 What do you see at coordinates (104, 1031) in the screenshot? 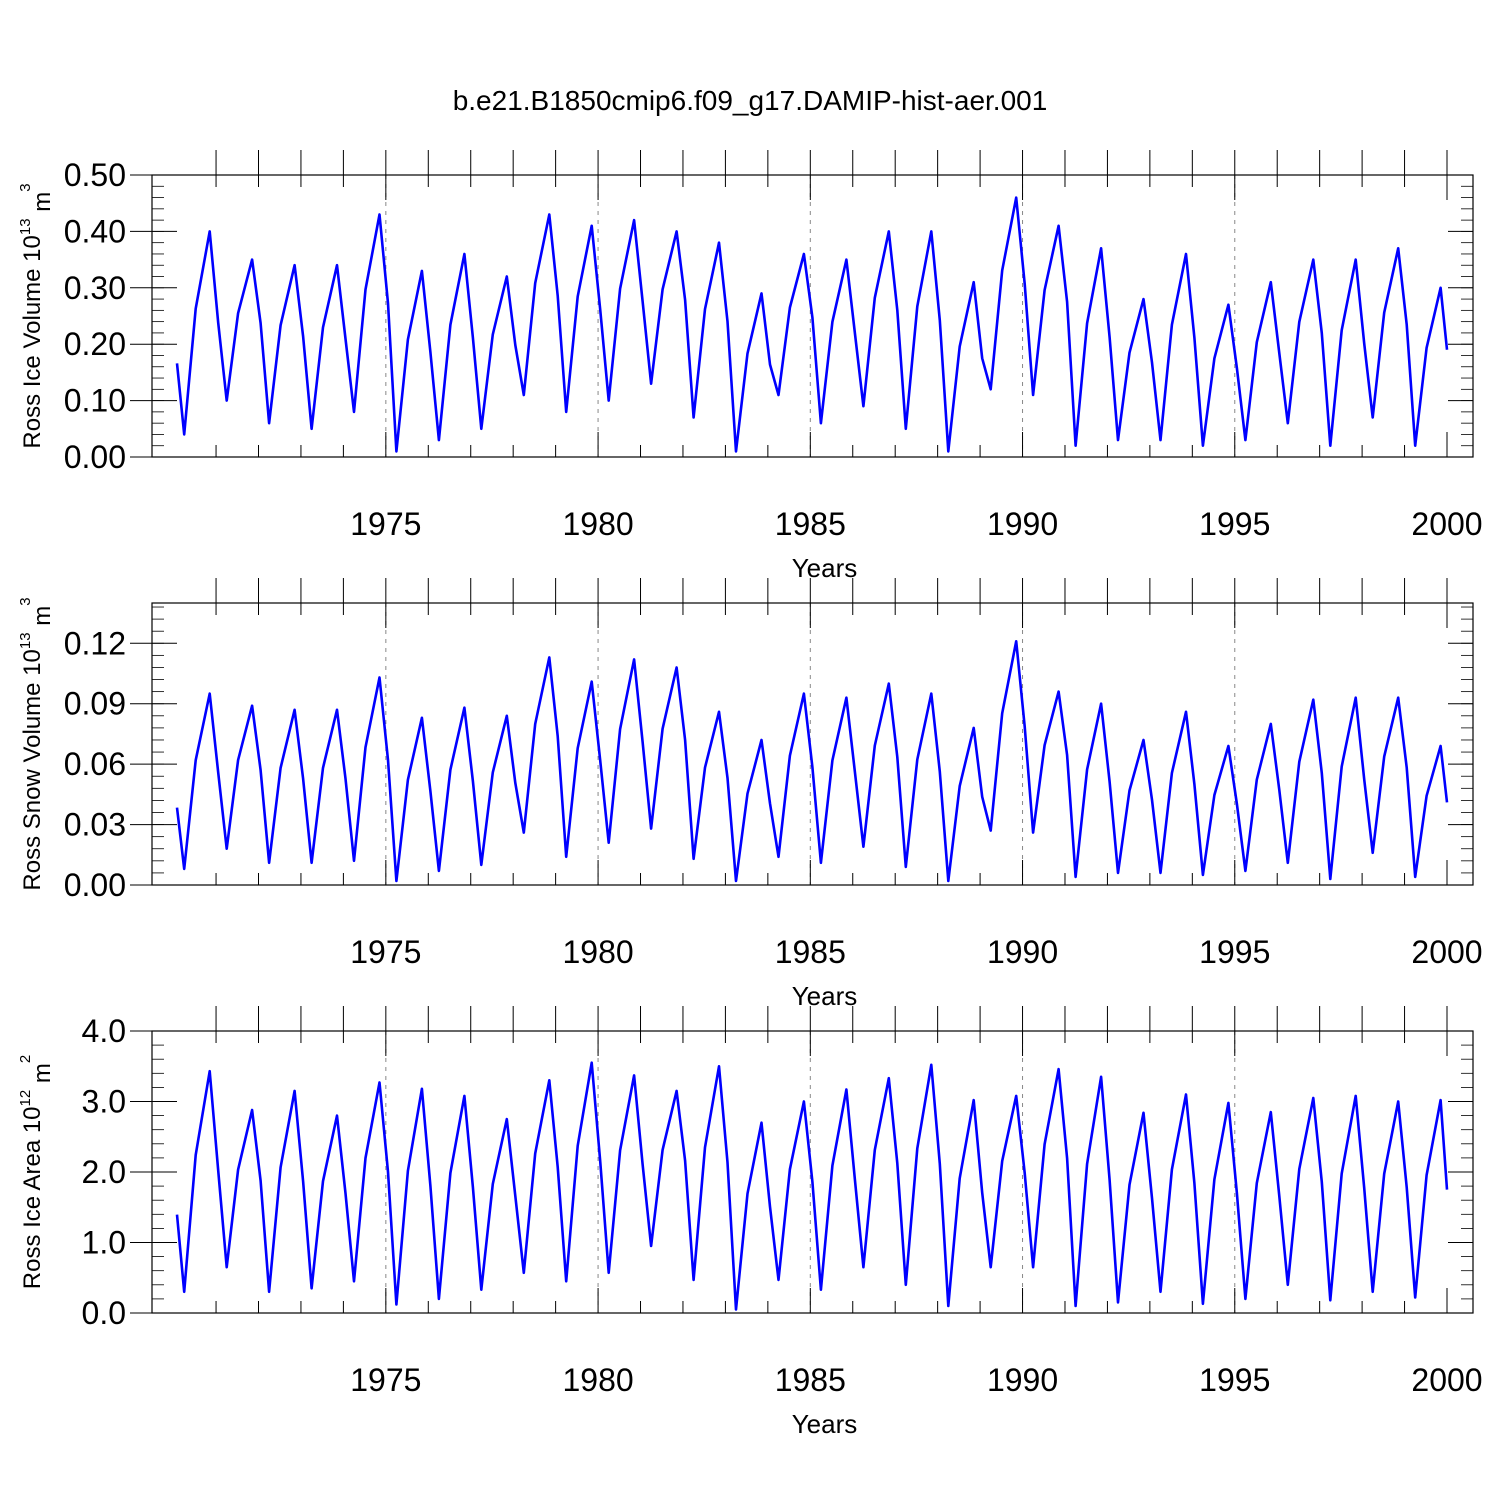
I see `y-tick-label: 4.0` at bounding box center [104, 1031].